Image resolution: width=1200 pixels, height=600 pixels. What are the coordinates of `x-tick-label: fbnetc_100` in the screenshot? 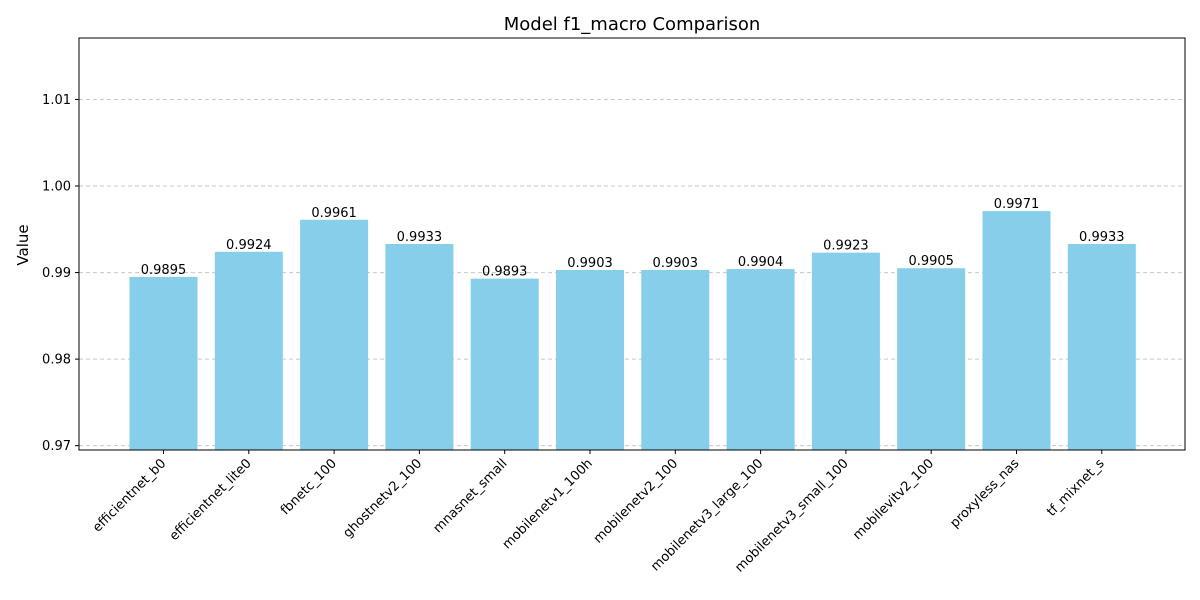 It's located at (309, 487).